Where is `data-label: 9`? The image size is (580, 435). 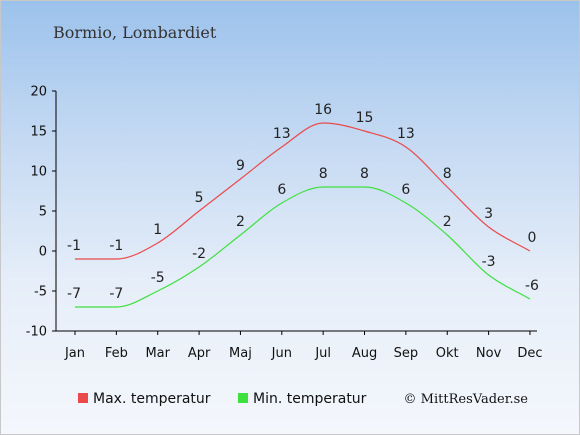 data-label: 9 is located at coordinates (240, 166).